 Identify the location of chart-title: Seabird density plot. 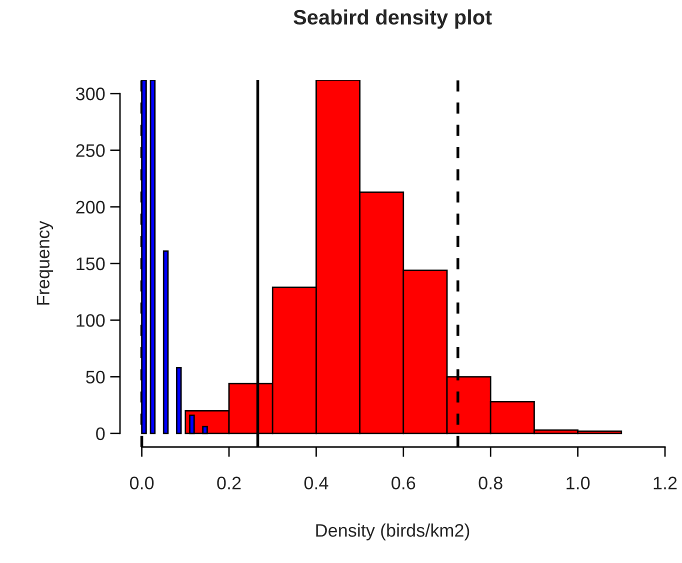
(393, 19).